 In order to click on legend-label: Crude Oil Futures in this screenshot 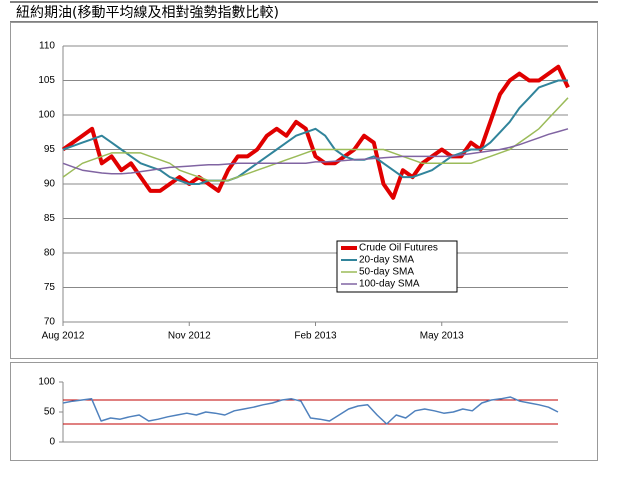, I will do `click(398, 248)`.